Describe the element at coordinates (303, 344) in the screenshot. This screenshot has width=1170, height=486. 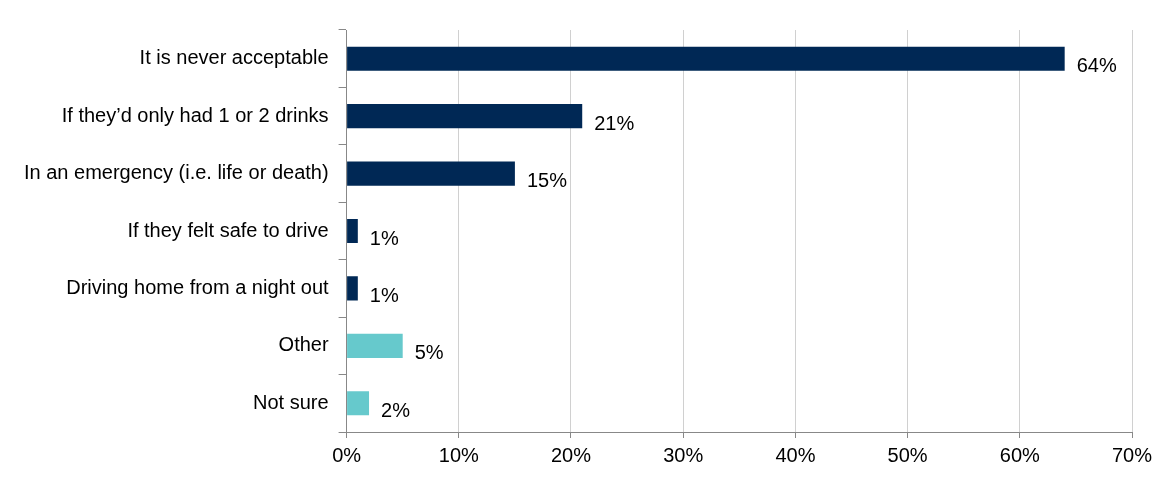
I see `y-tick-label: Other` at that location.